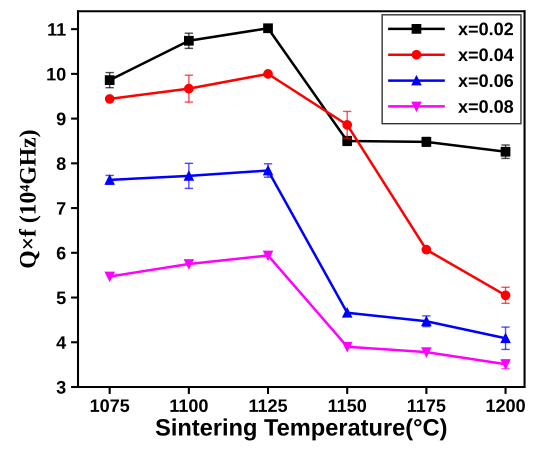 The width and height of the screenshot is (538, 450). Describe the element at coordinates (427, 405) in the screenshot. I see `x-tick-label: 1175` at that location.